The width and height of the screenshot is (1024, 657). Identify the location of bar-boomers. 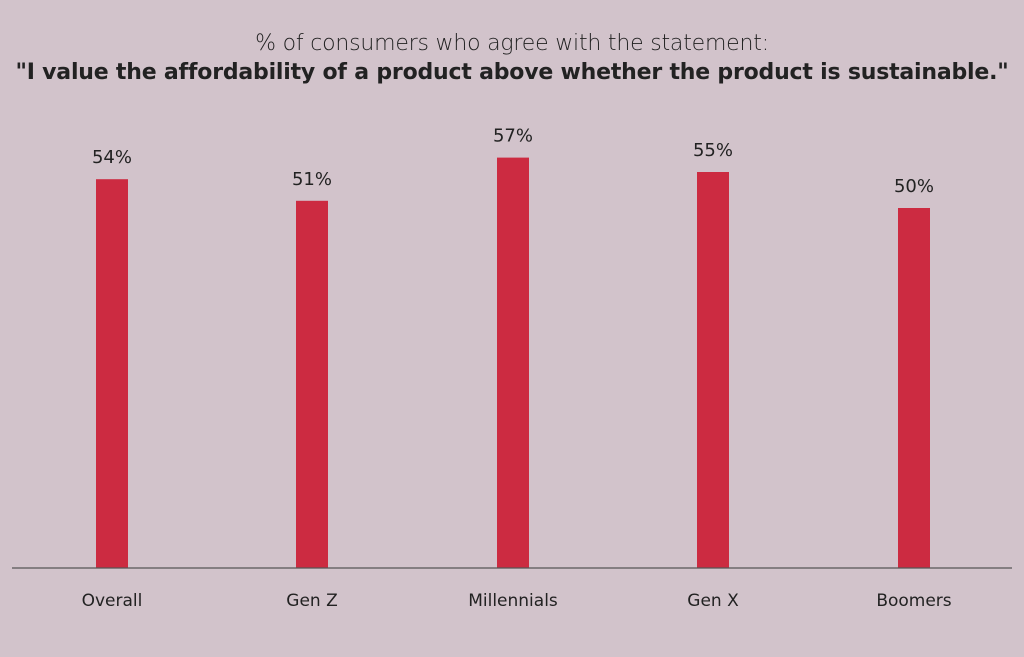
(914, 388).